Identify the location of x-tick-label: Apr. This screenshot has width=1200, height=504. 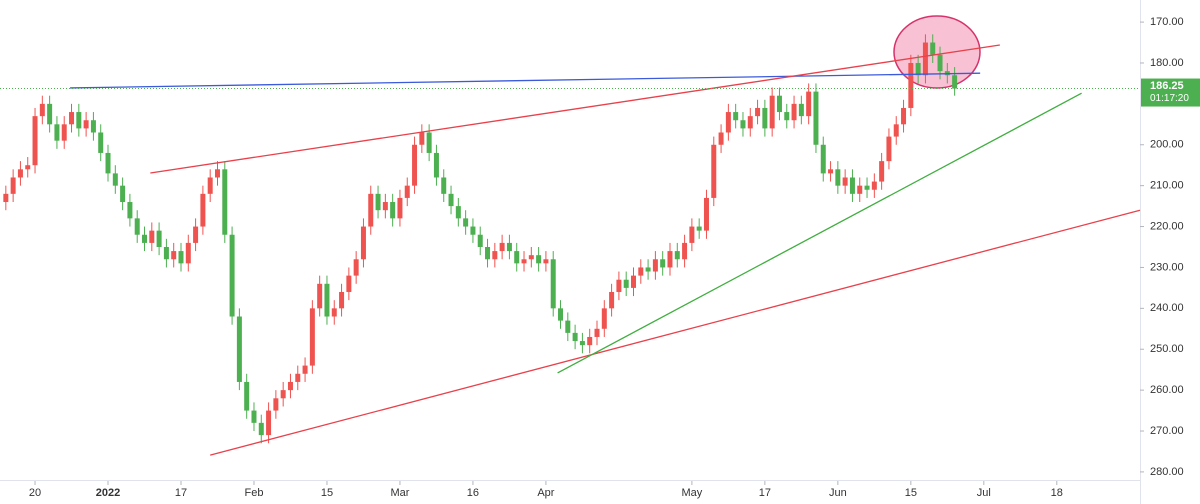
(545, 493).